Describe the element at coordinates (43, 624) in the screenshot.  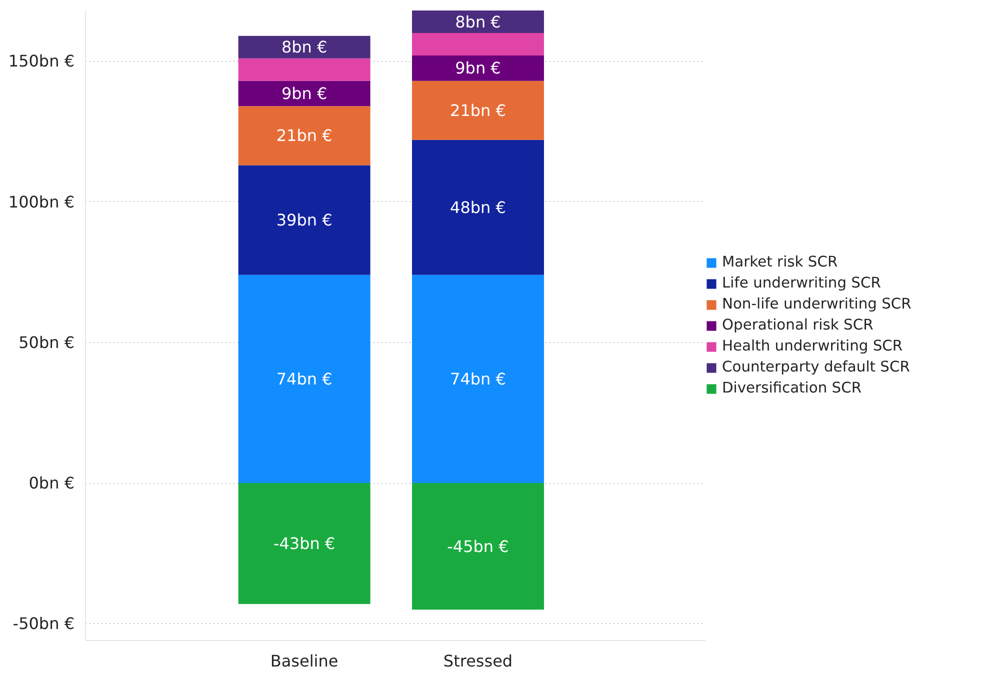
I see `y-tick-label: -50bn €` at that location.